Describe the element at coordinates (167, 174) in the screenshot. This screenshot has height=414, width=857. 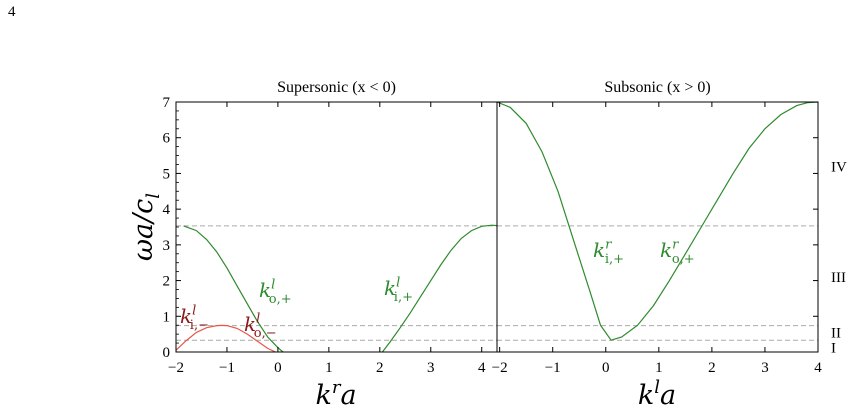
I see `left-ytick-label-5: 5` at that location.